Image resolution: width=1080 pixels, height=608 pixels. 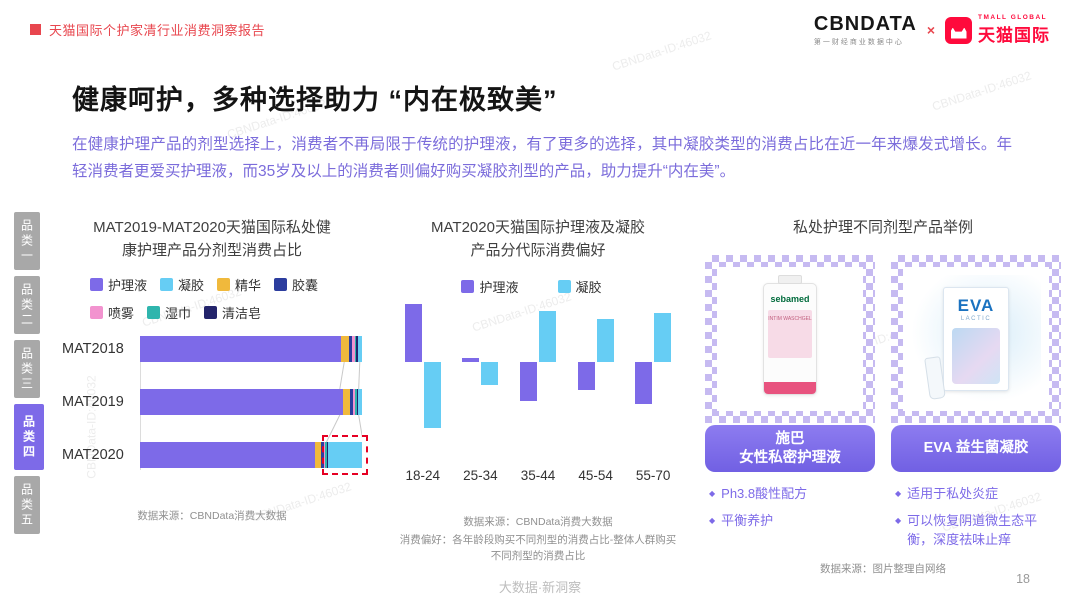 I want to click on chart2-group-35-44: 35-44, so click(x=538, y=391).